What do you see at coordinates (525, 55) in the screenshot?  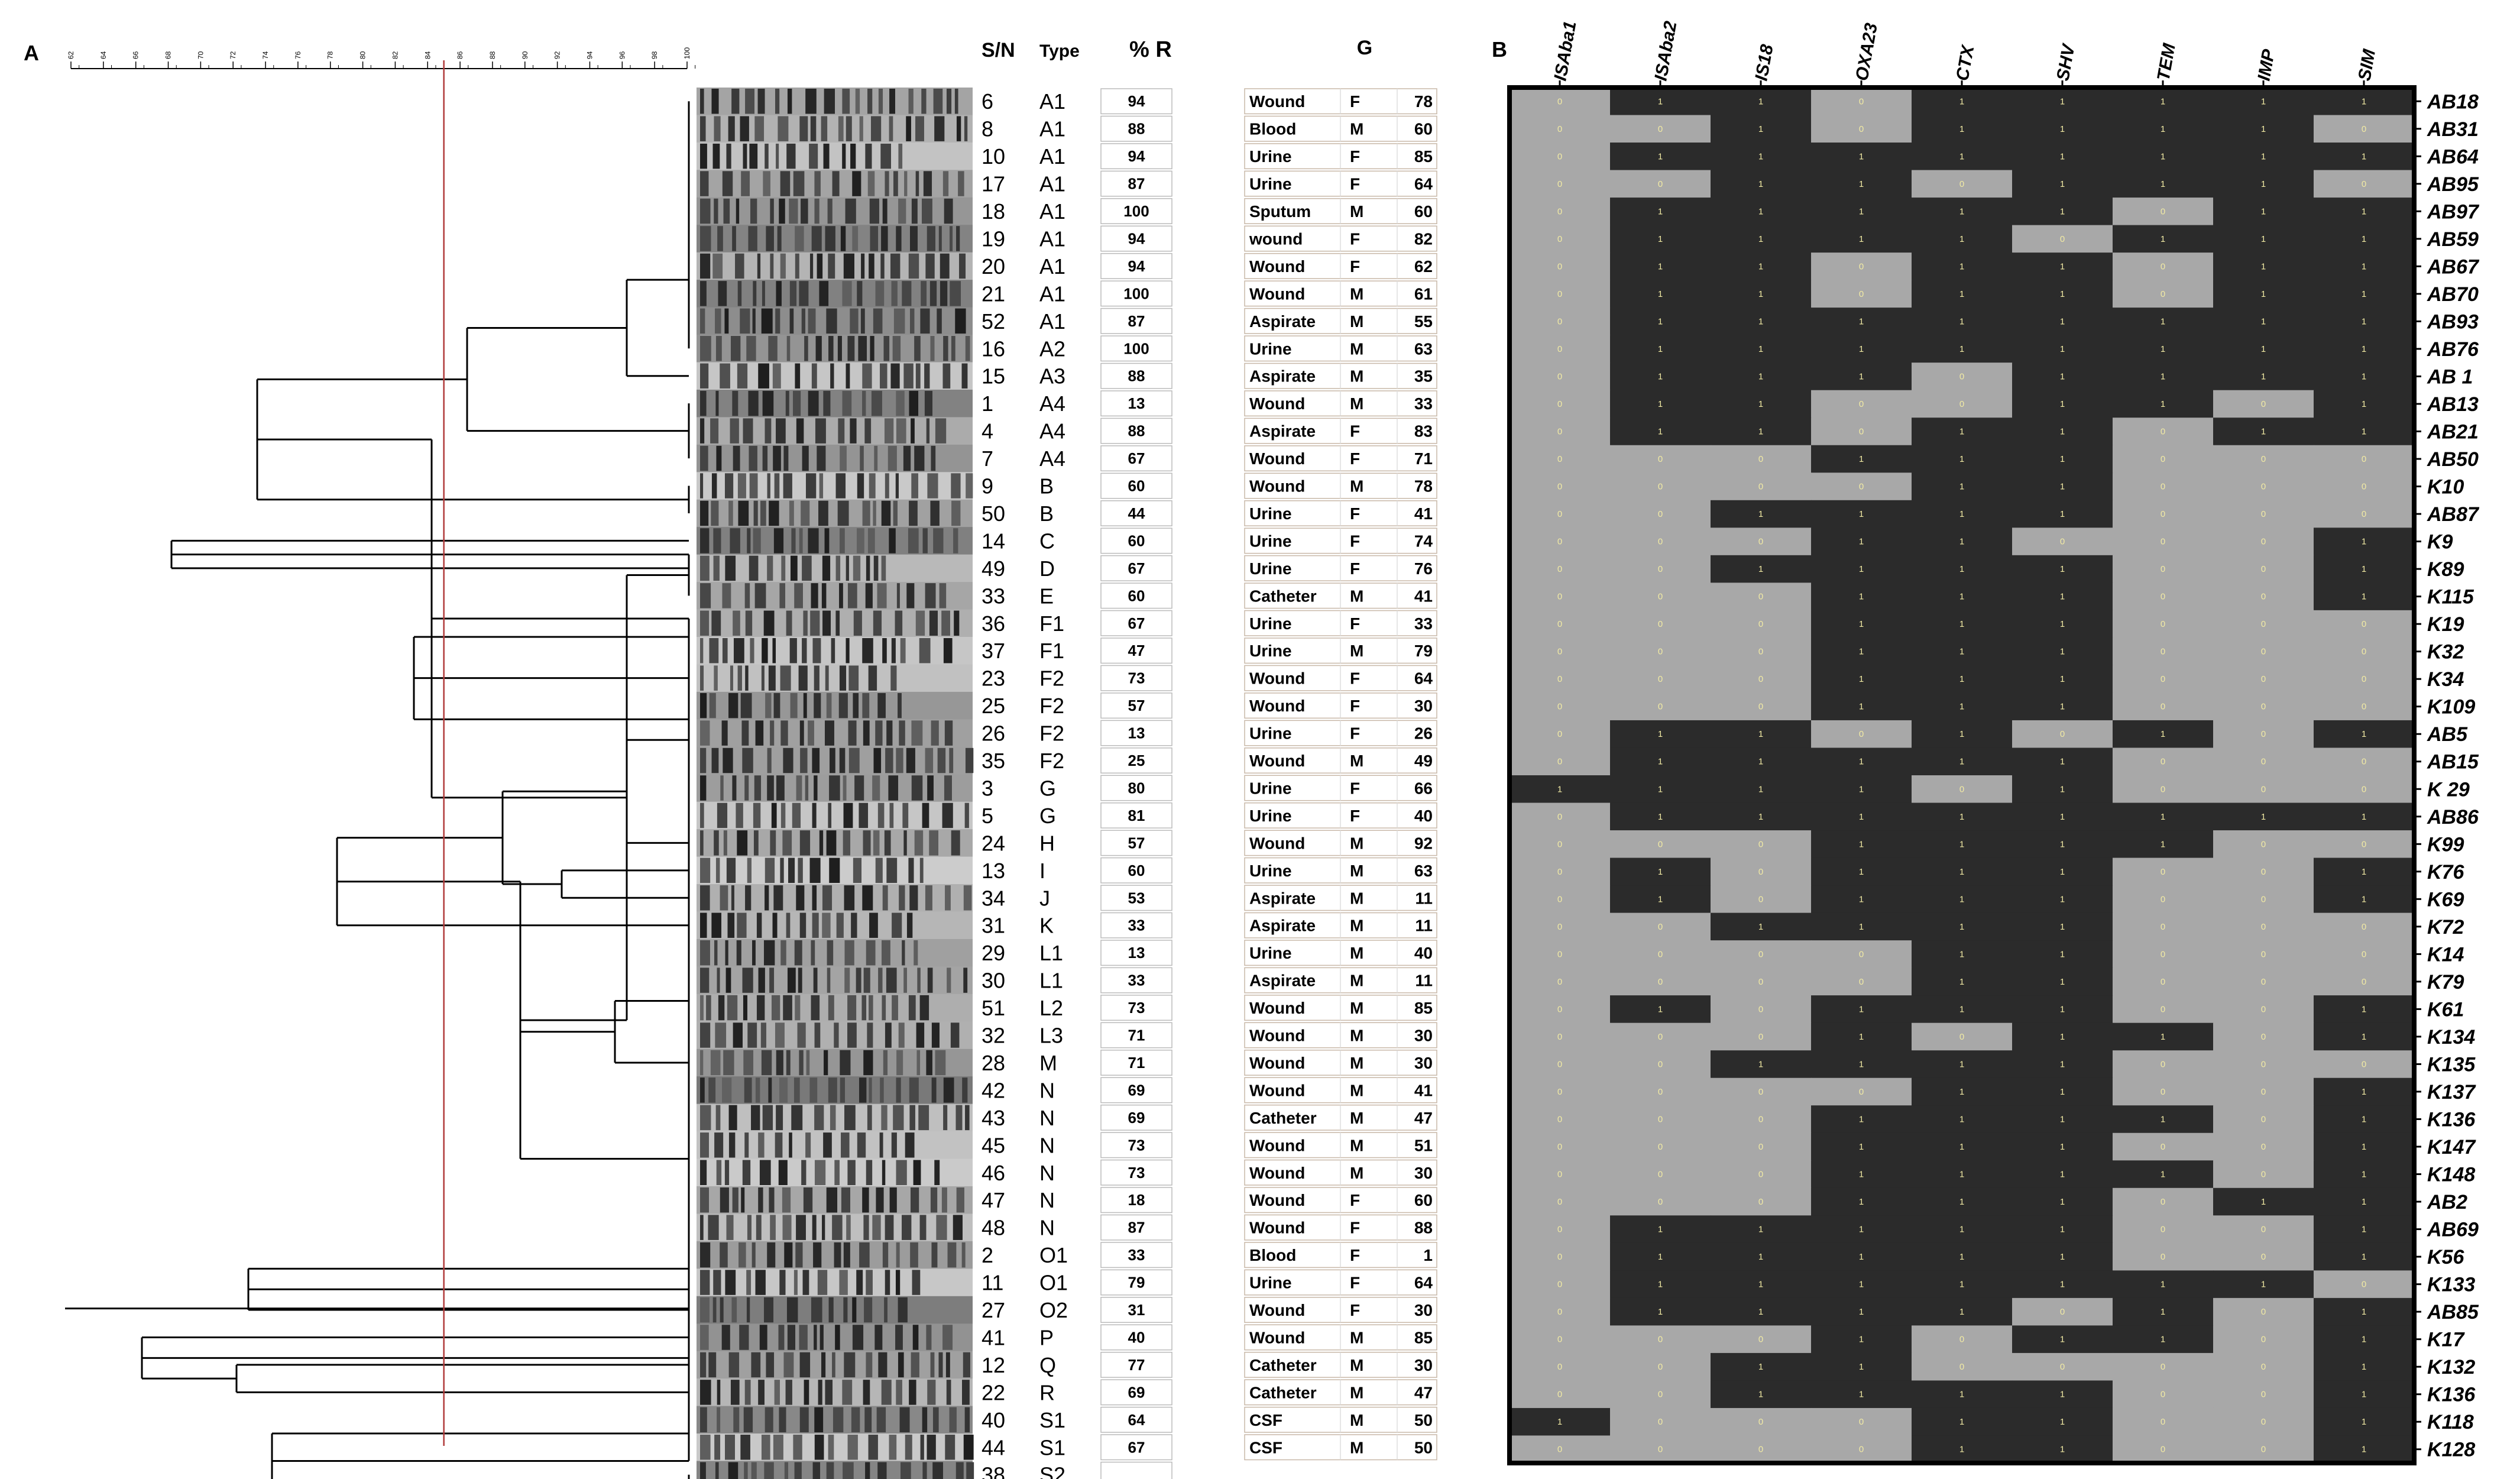 I see `scale-tick-label: 90` at bounding box center [525, 55].